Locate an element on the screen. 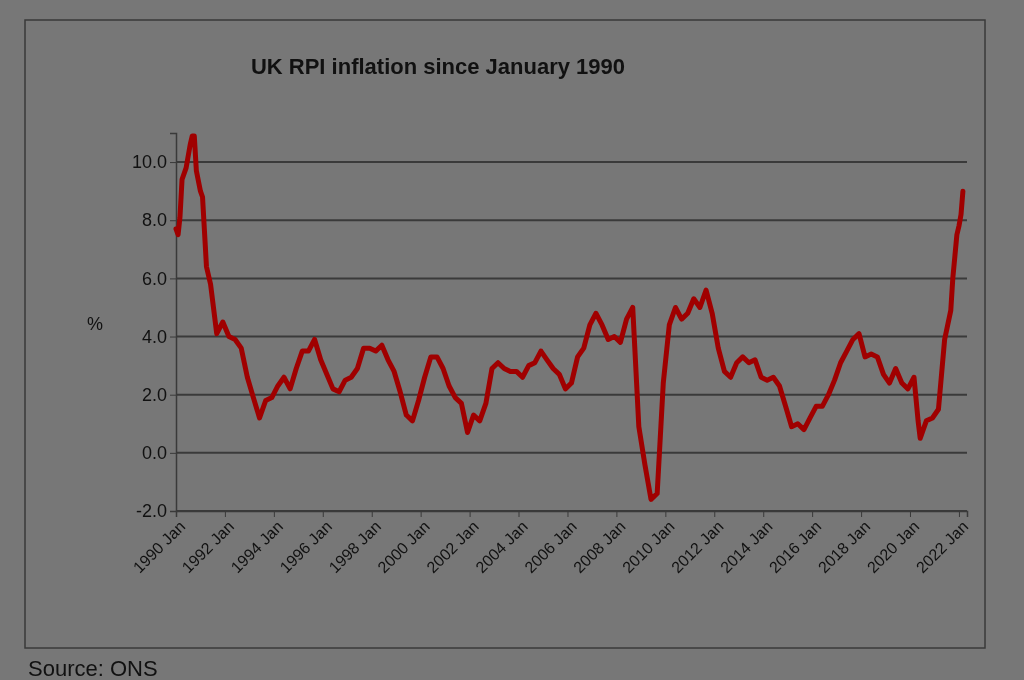 The image size is (1024, 680). y-tick-label: -2.0 is located at coordinates (151, 511).